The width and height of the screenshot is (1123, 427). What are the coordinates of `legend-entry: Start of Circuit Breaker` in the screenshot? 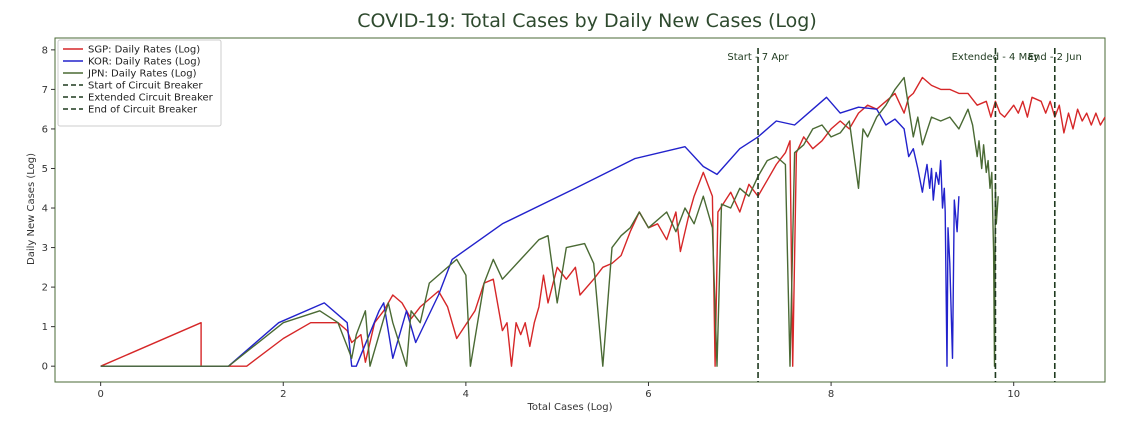 It's located at (145, 86).